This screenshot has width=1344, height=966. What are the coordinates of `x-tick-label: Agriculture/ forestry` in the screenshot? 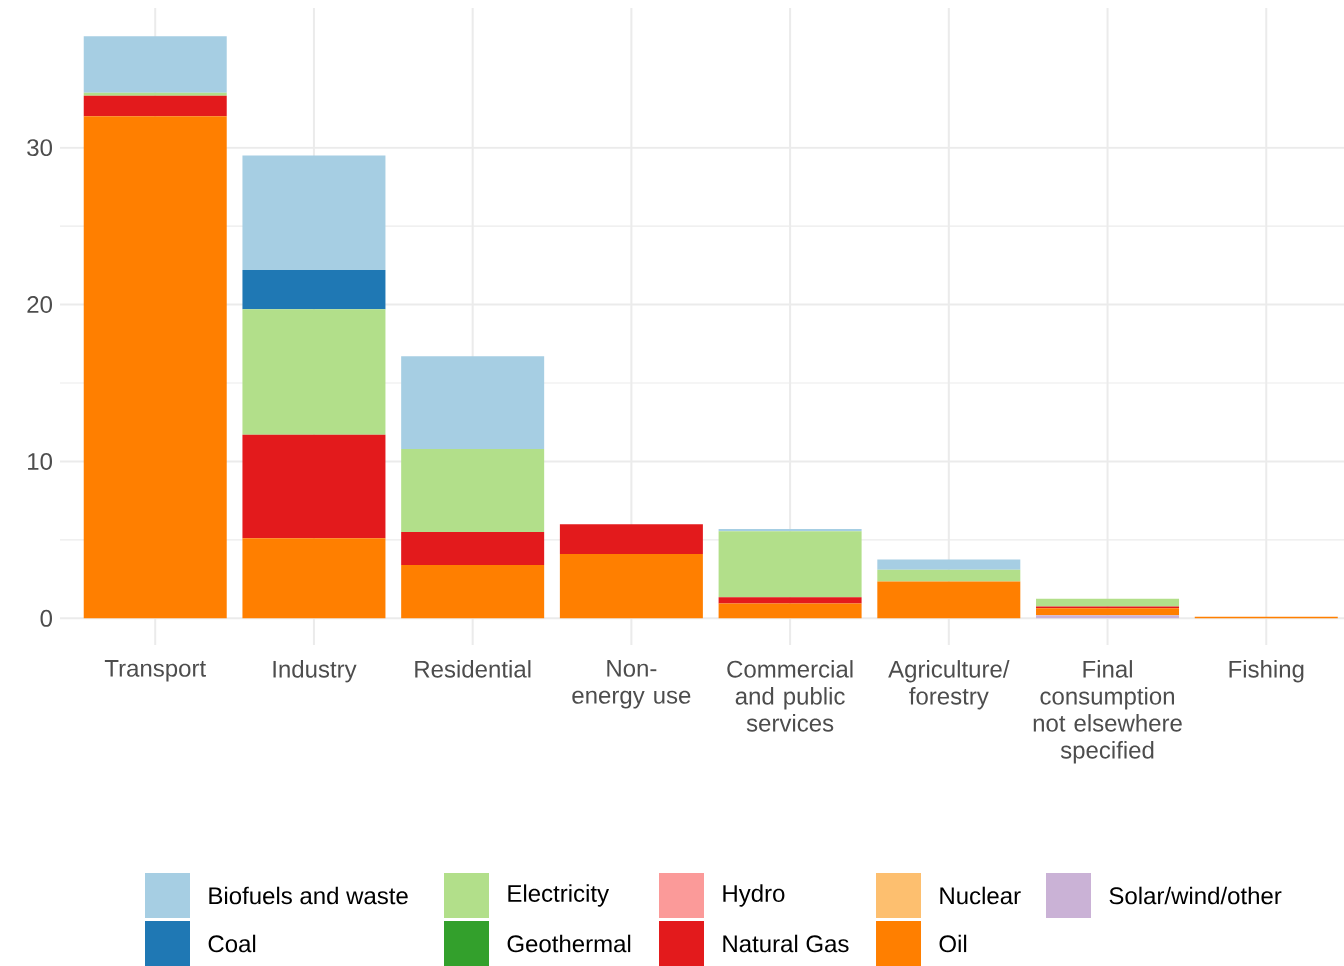 It's located at (949, 685).